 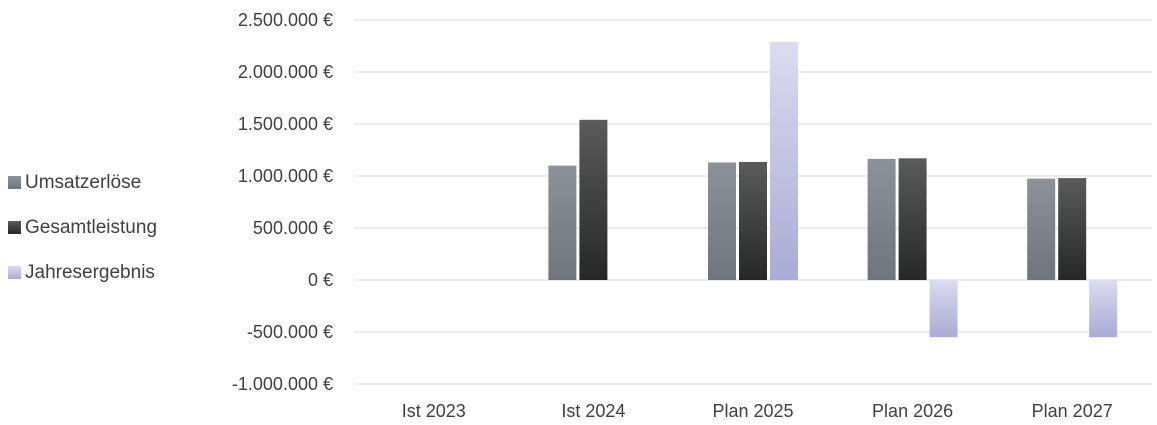 What do you see at coordinates (91, 227) in the screenshot?
I see `legend-label-gesamtleistung: Gesamtleistung` at bounding box center [91, 227].